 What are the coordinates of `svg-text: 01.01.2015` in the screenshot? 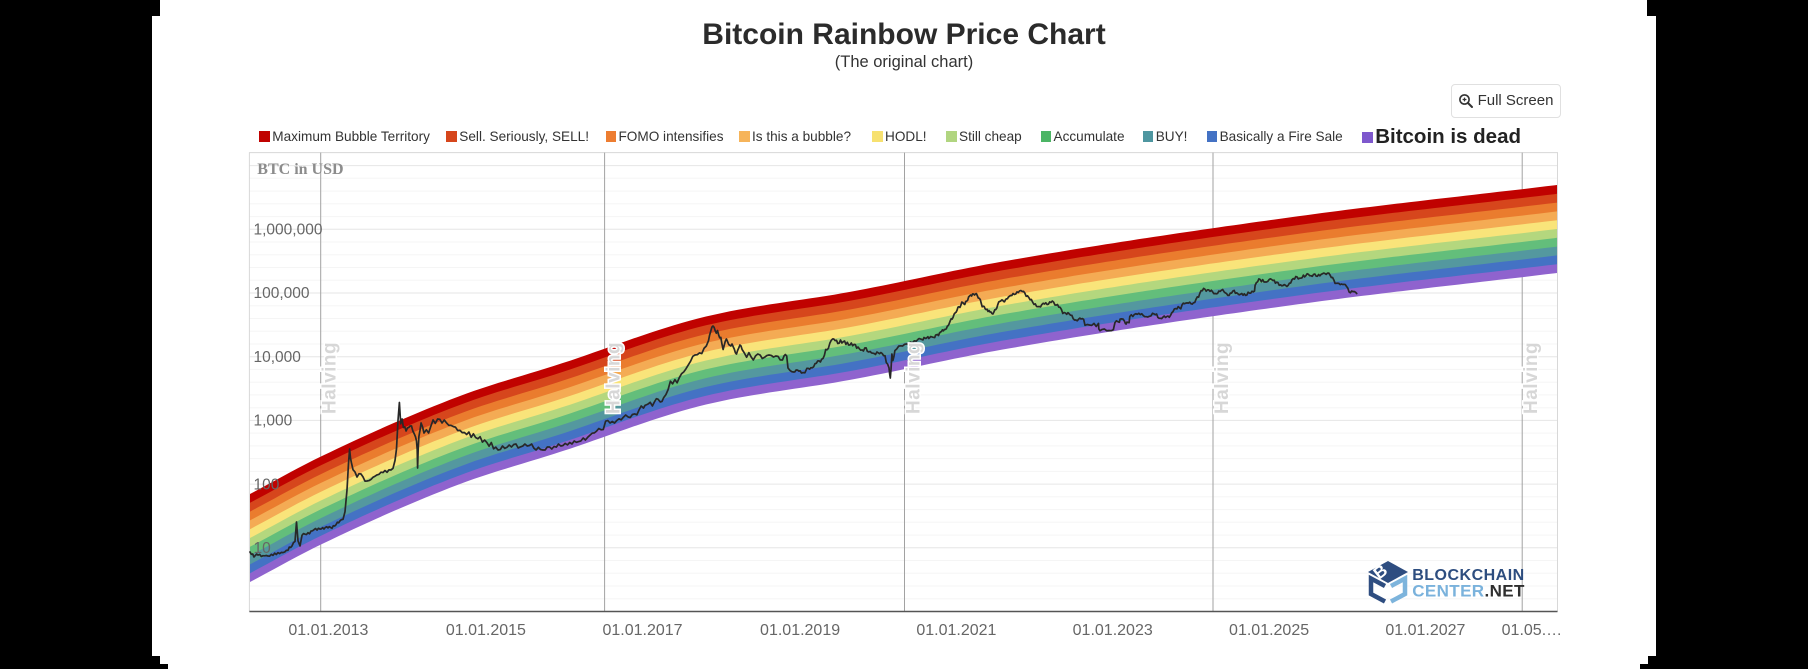 It's located at (486, 630).